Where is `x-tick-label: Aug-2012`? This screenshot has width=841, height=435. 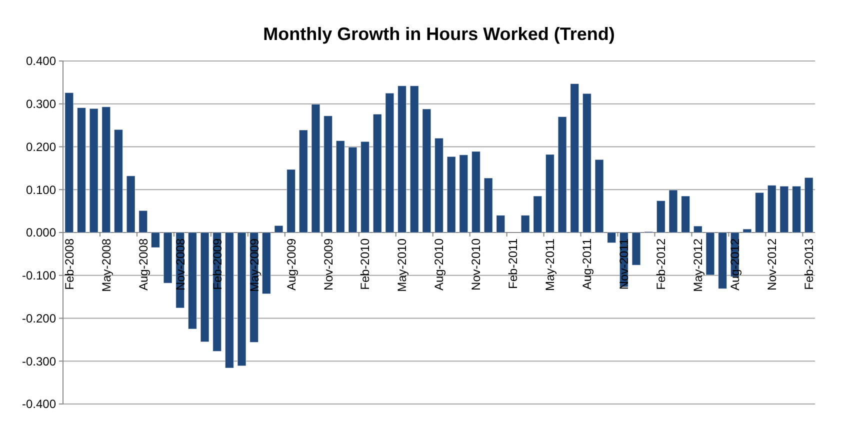 x-tick-label: Aug-2012 is located at coordinates (735, 264).